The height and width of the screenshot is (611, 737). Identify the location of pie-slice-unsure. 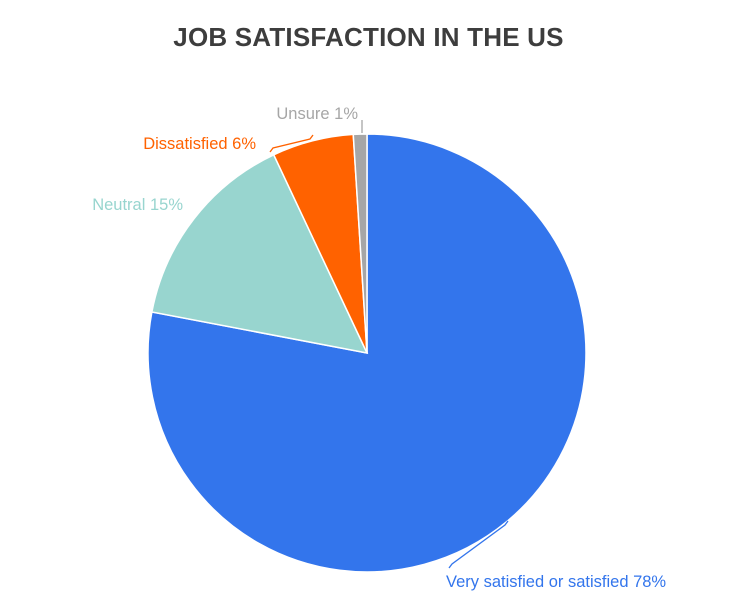
(360, 243).